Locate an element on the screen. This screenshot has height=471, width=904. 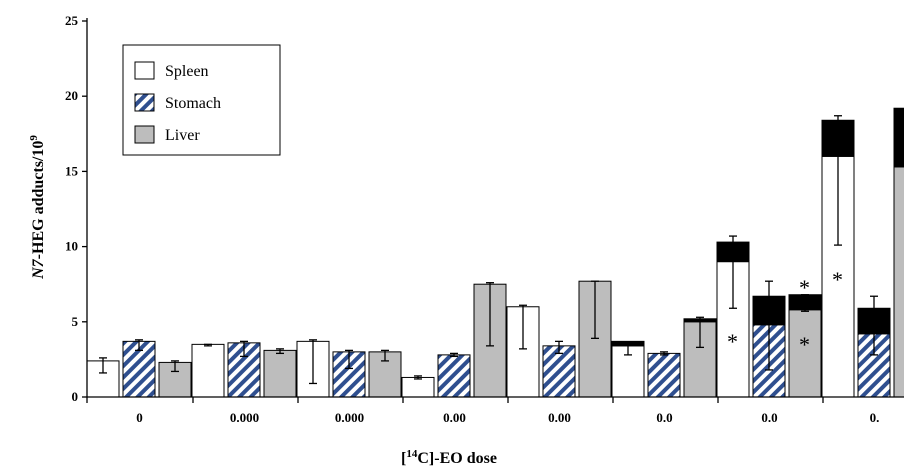
y-tick-label: 0 is located at coordinates (75, 396).